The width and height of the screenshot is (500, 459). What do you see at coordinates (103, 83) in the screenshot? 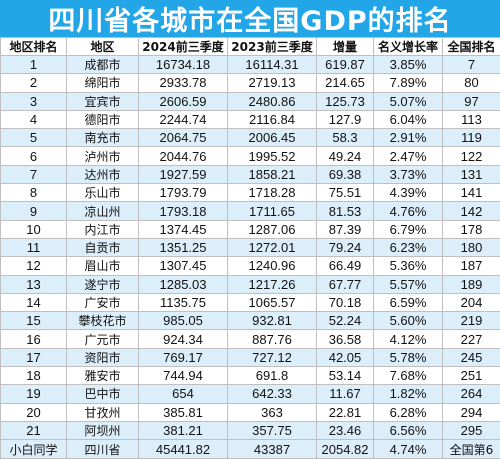
I see `cell-region-name: 绵阳市` at bounding box center [103, 83].